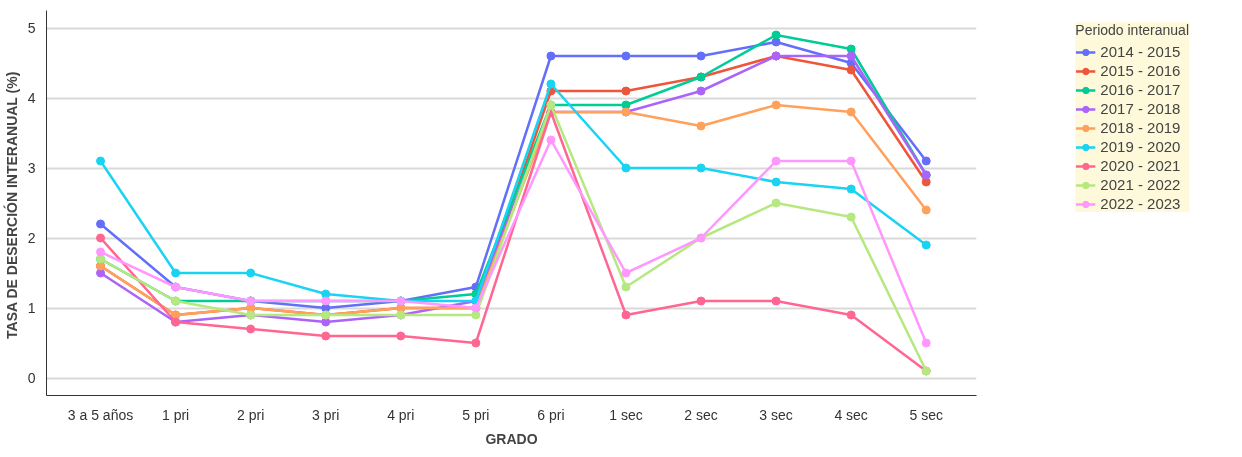 The image size is (1242, 457). Describe the element at coordinates (31, 28) in the screenshot. I see `y-tick-label: 5` at that location.